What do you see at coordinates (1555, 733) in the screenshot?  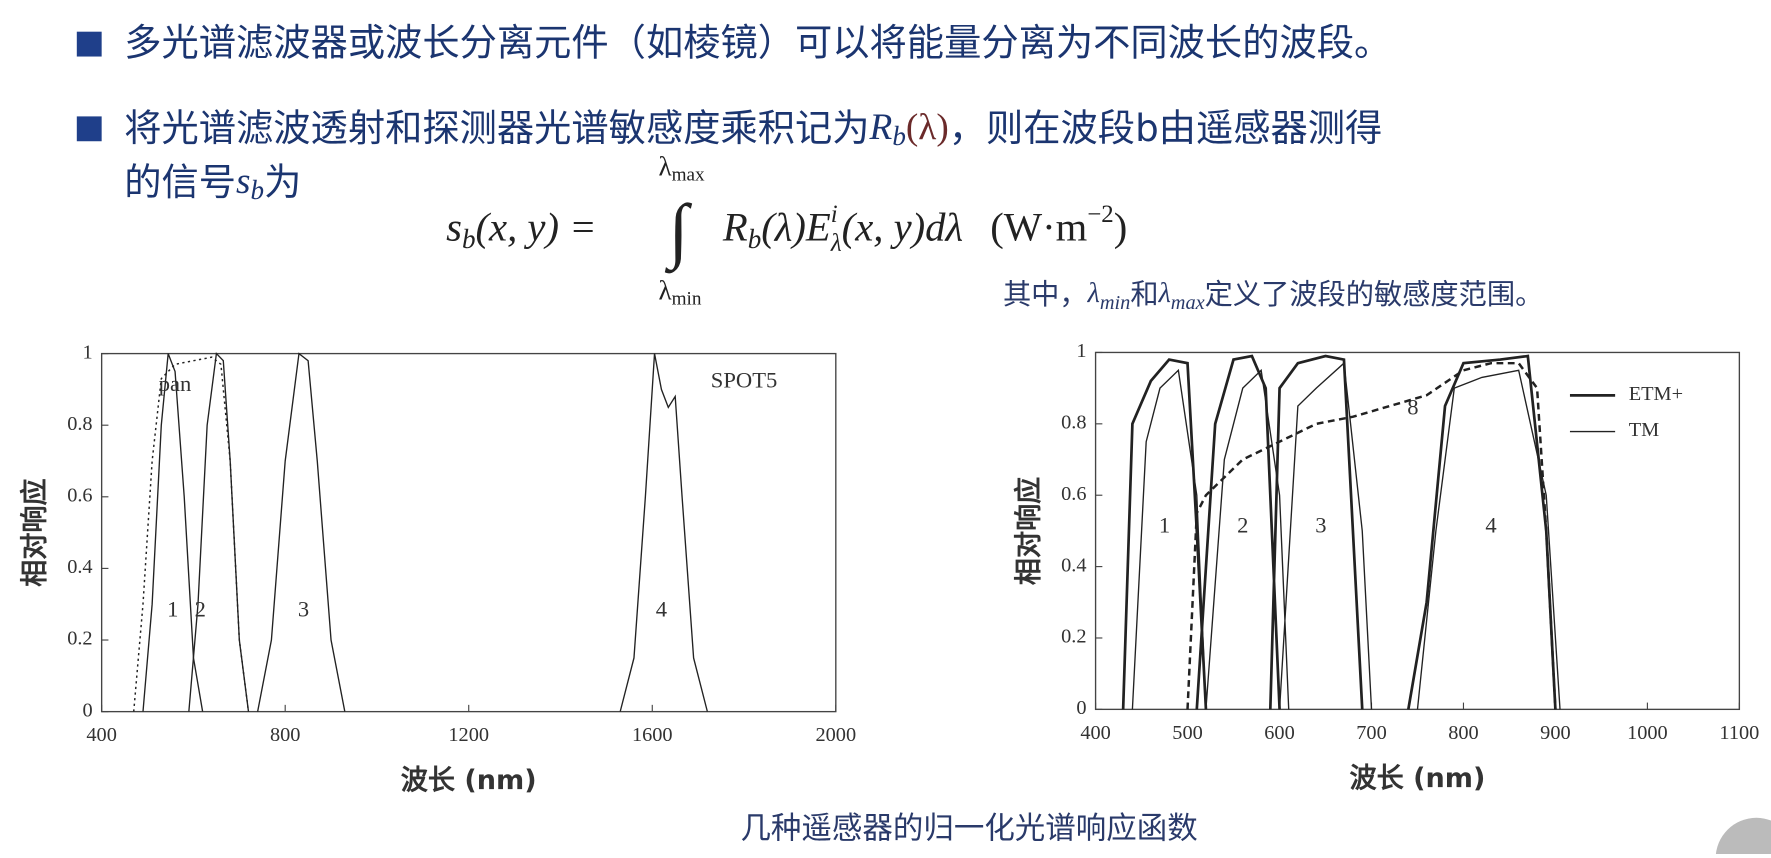 I see `x-tick-label: 900` at bounding box center [1555, 733].